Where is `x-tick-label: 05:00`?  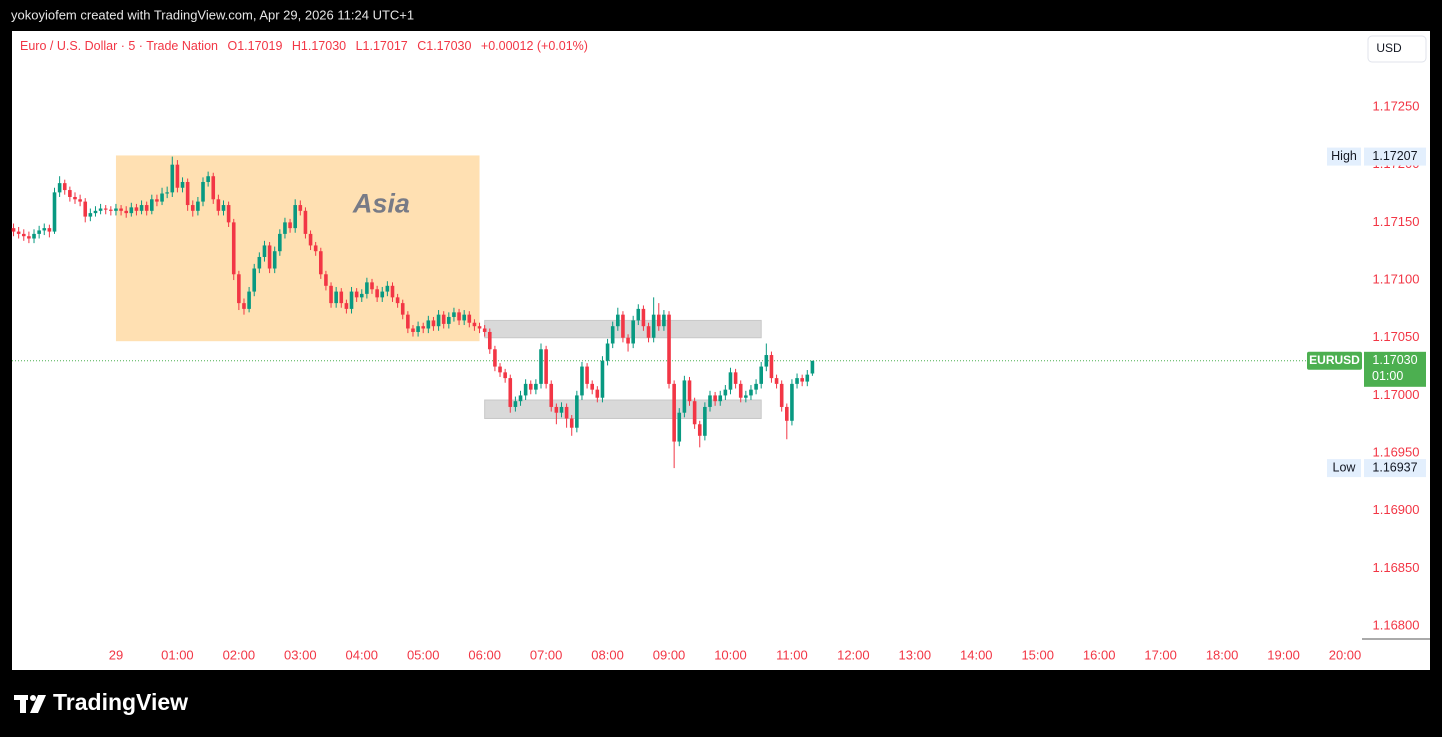 x-tick-label: 05:00 is located at coordinates (423, 654).